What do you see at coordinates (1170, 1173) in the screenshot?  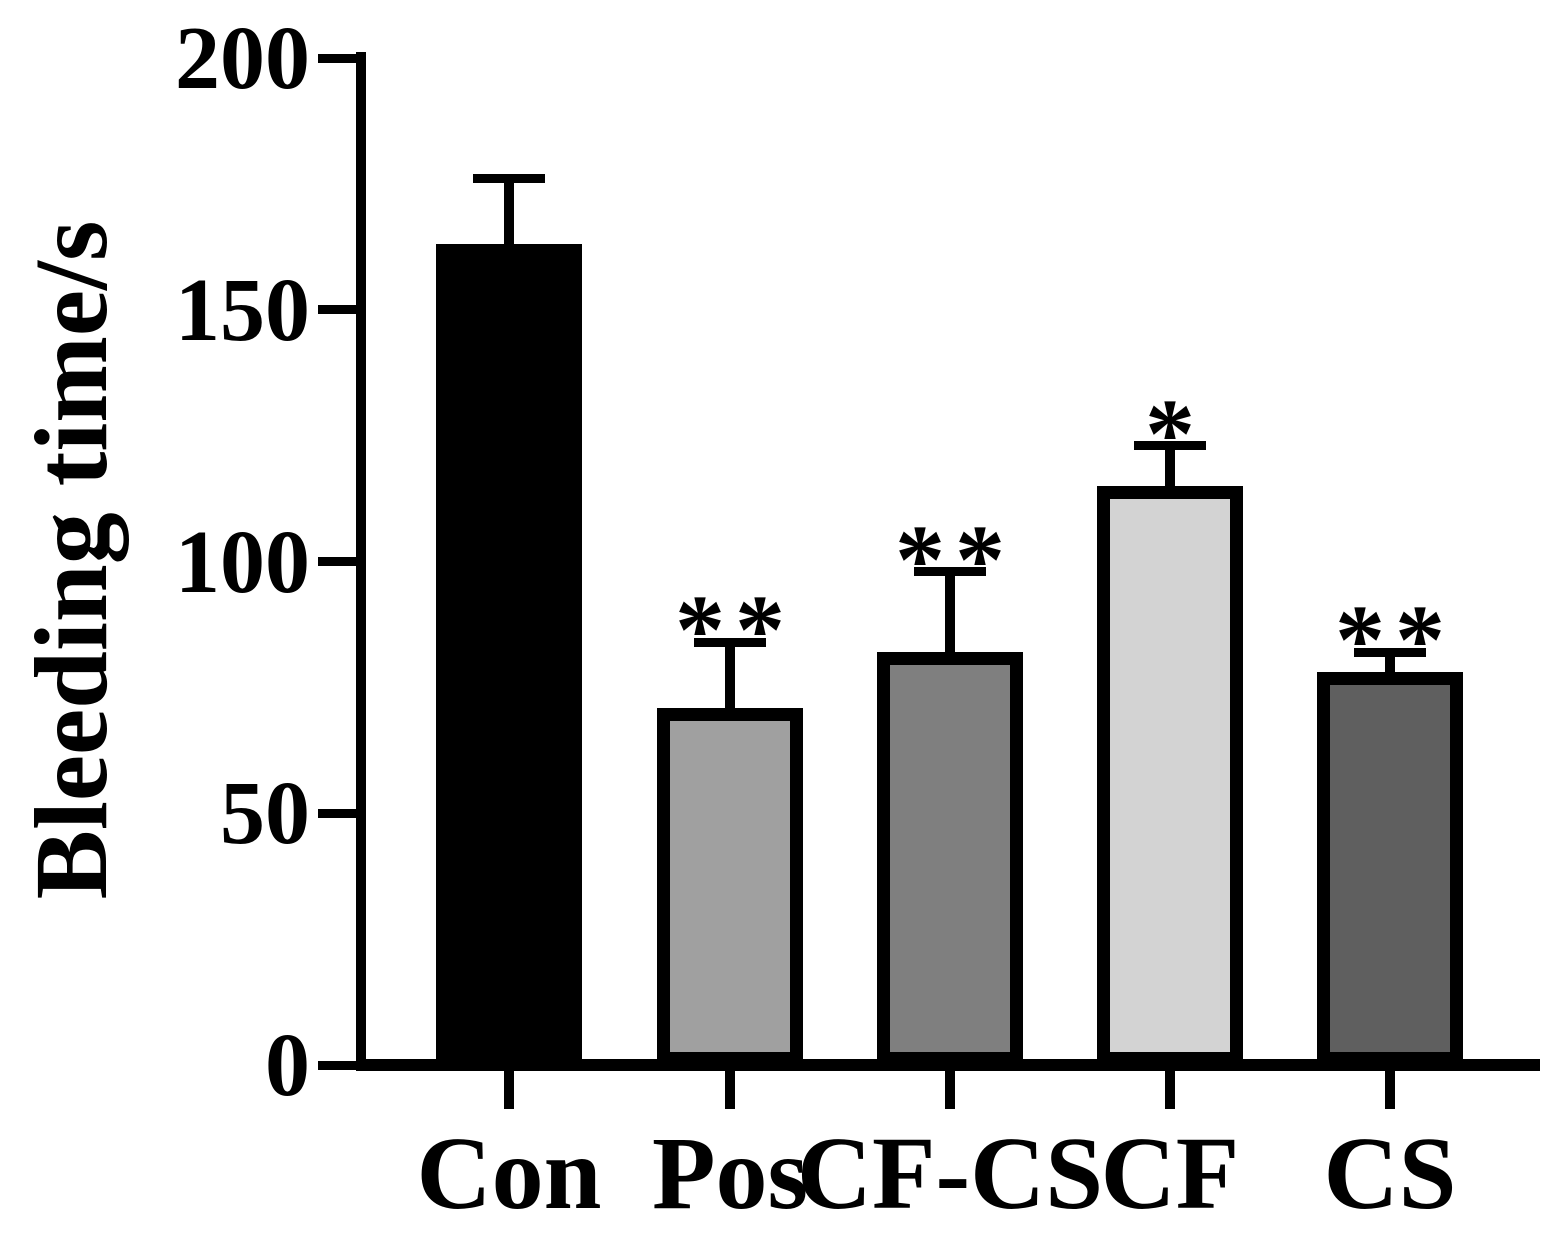 I see `x-tick-label: CF` at bounding box center [1170, 1173].